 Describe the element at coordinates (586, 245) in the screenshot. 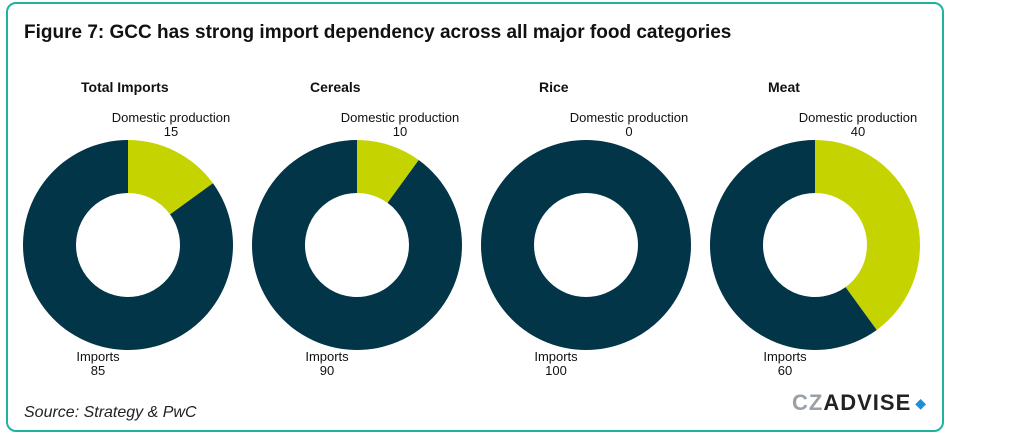

I see `donut-slice-rice-imports` at that location.